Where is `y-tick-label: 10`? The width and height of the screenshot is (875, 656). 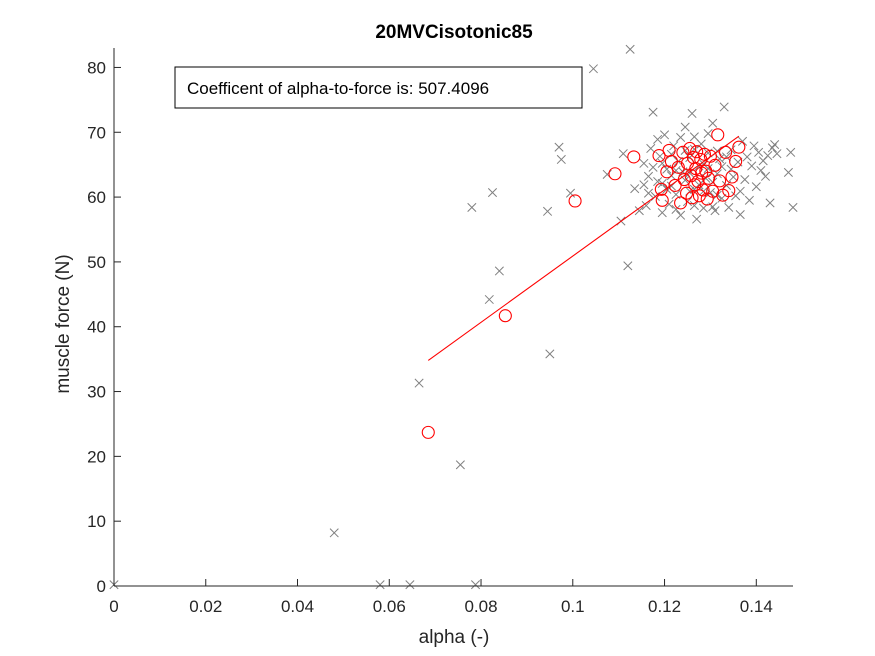 y-tick-label: 10 is located at coordinates (96, 521).